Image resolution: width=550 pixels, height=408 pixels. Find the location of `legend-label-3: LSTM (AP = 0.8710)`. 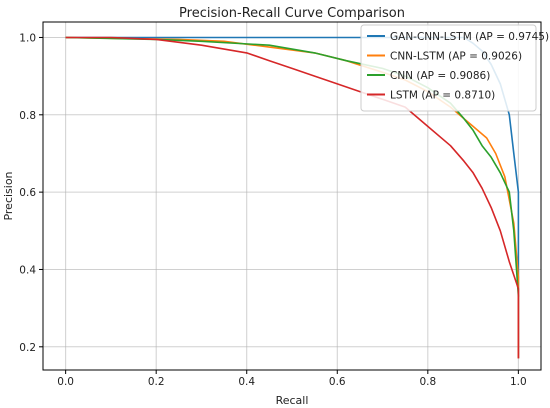

legend-label-3: LSTM (AP = 0.8710) is located at coordinates (442, 96).